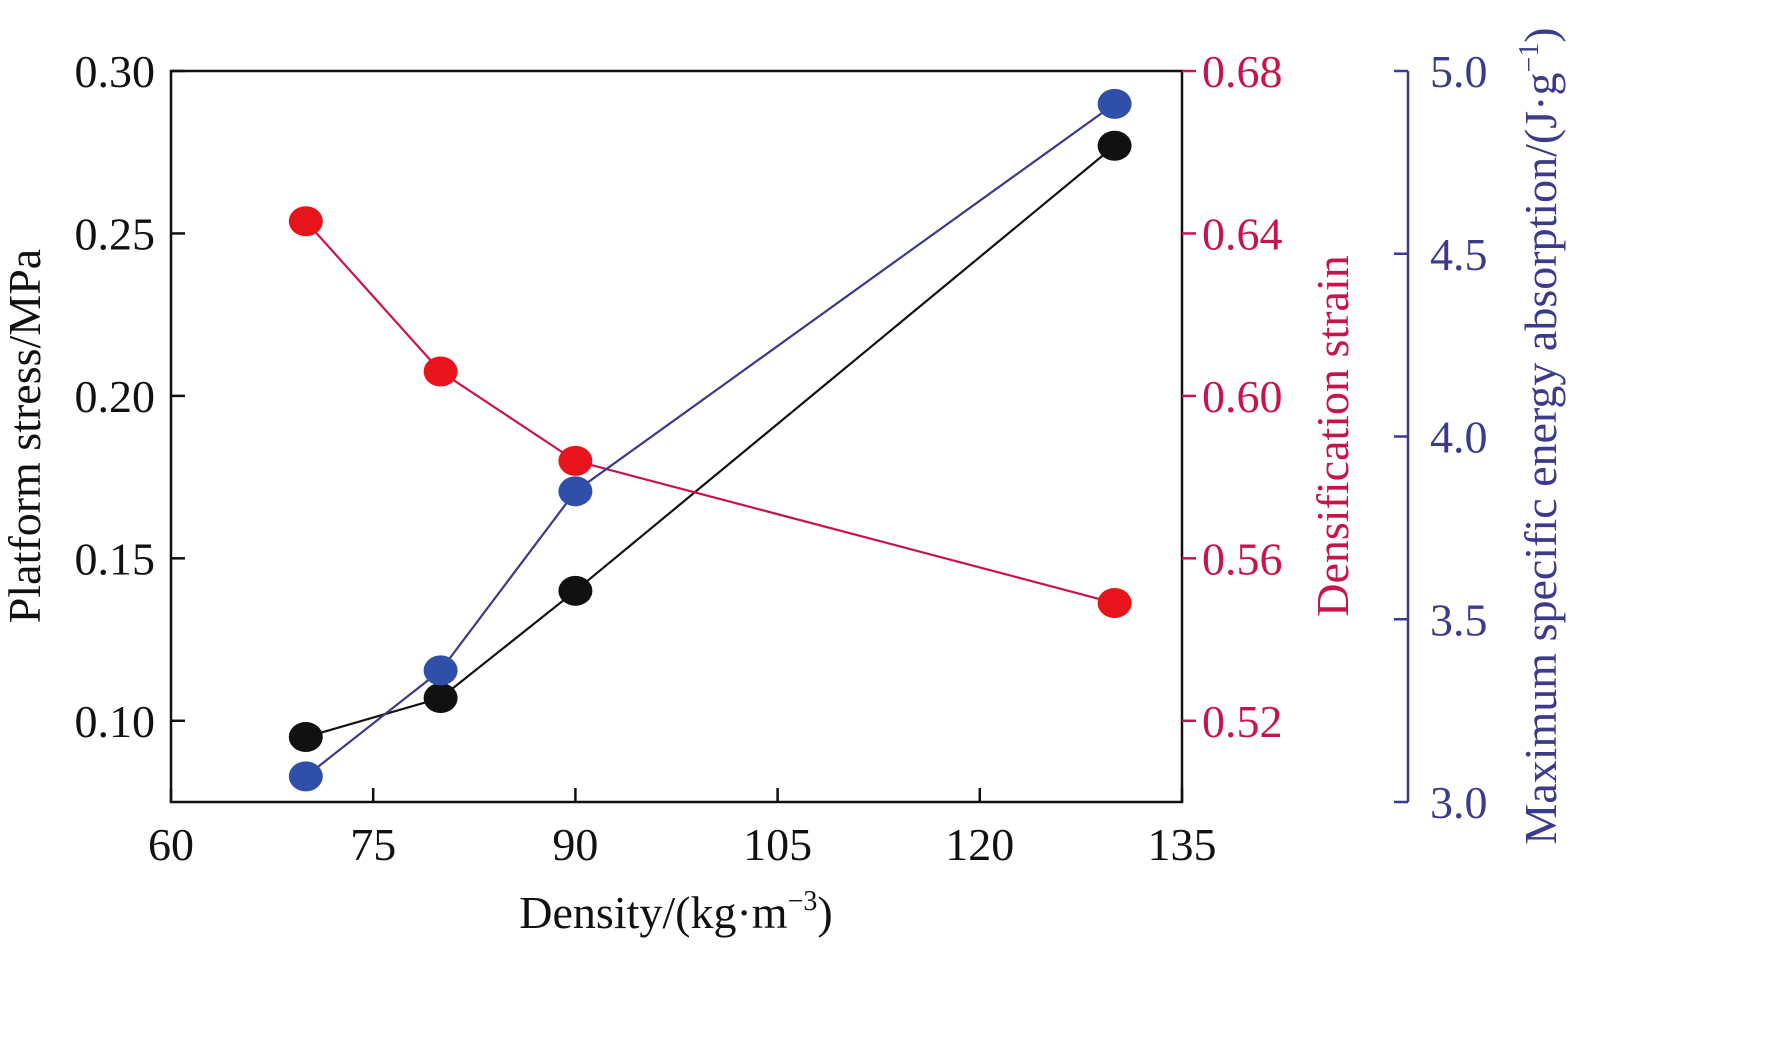 This screenshot has height=1062, width=1772. Describe the element at coordinates (1242, 233) in the screenshot. I see `y-right1-tick-label: 0.64` at that location.